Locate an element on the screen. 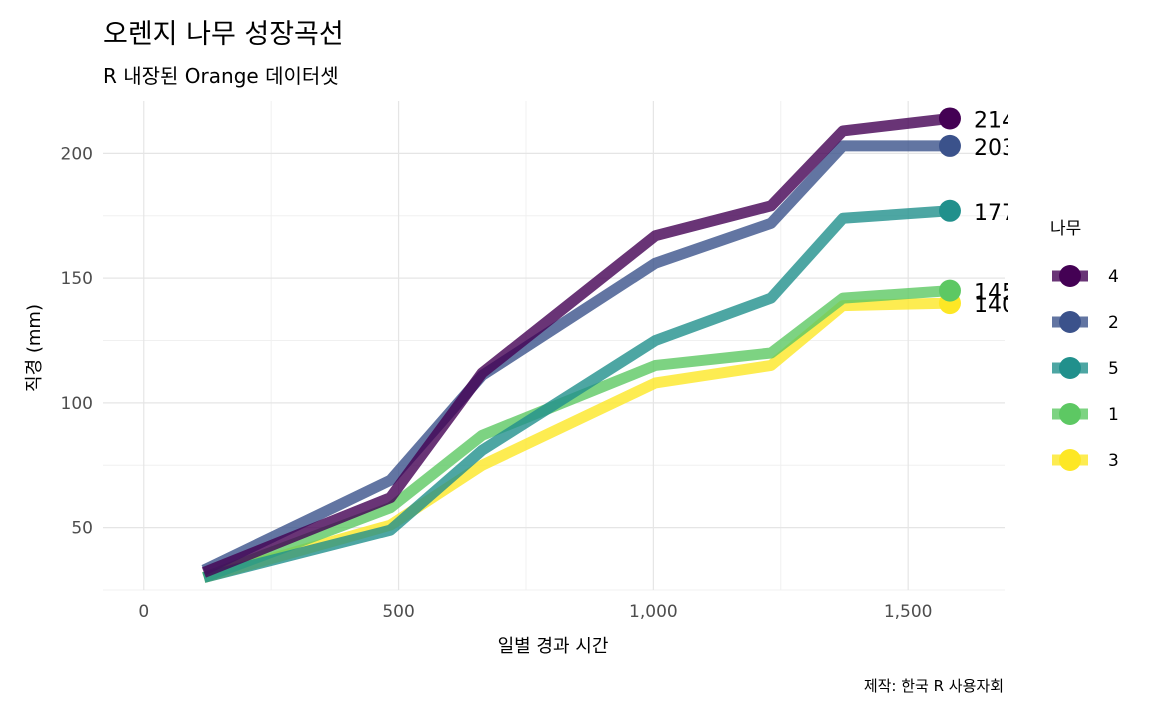 This screenshot has height=711, width=1152. x-tick-label: 0 is located at coordinates (143, 612).